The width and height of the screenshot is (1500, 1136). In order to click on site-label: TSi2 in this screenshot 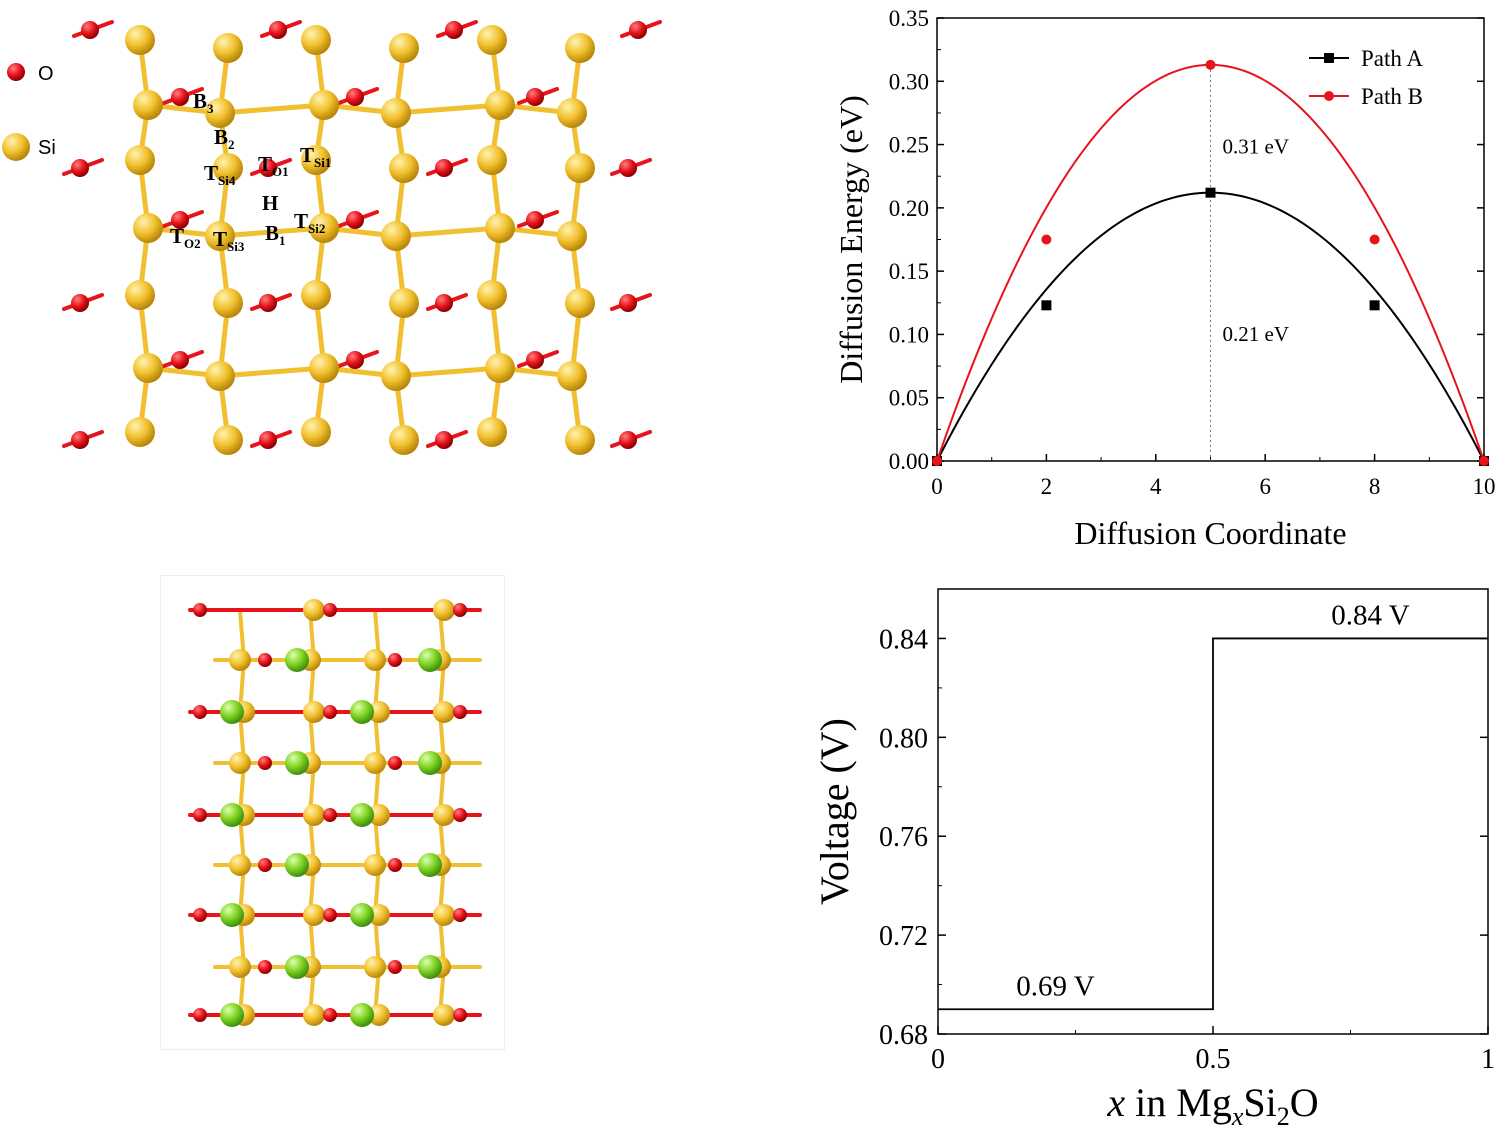, I will do `click(309, 222)`.